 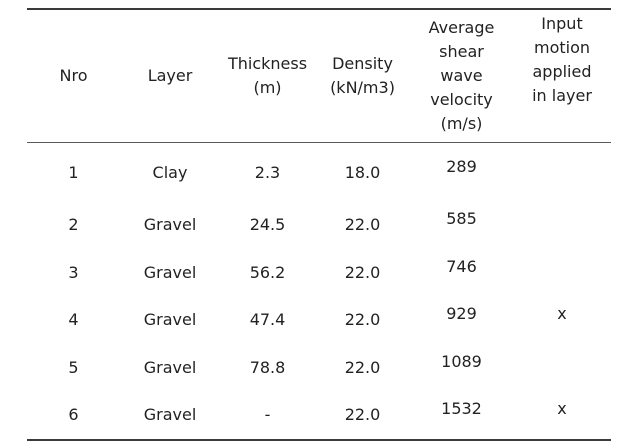 I want to click on header-line: (m), so click(x=267, y=87).